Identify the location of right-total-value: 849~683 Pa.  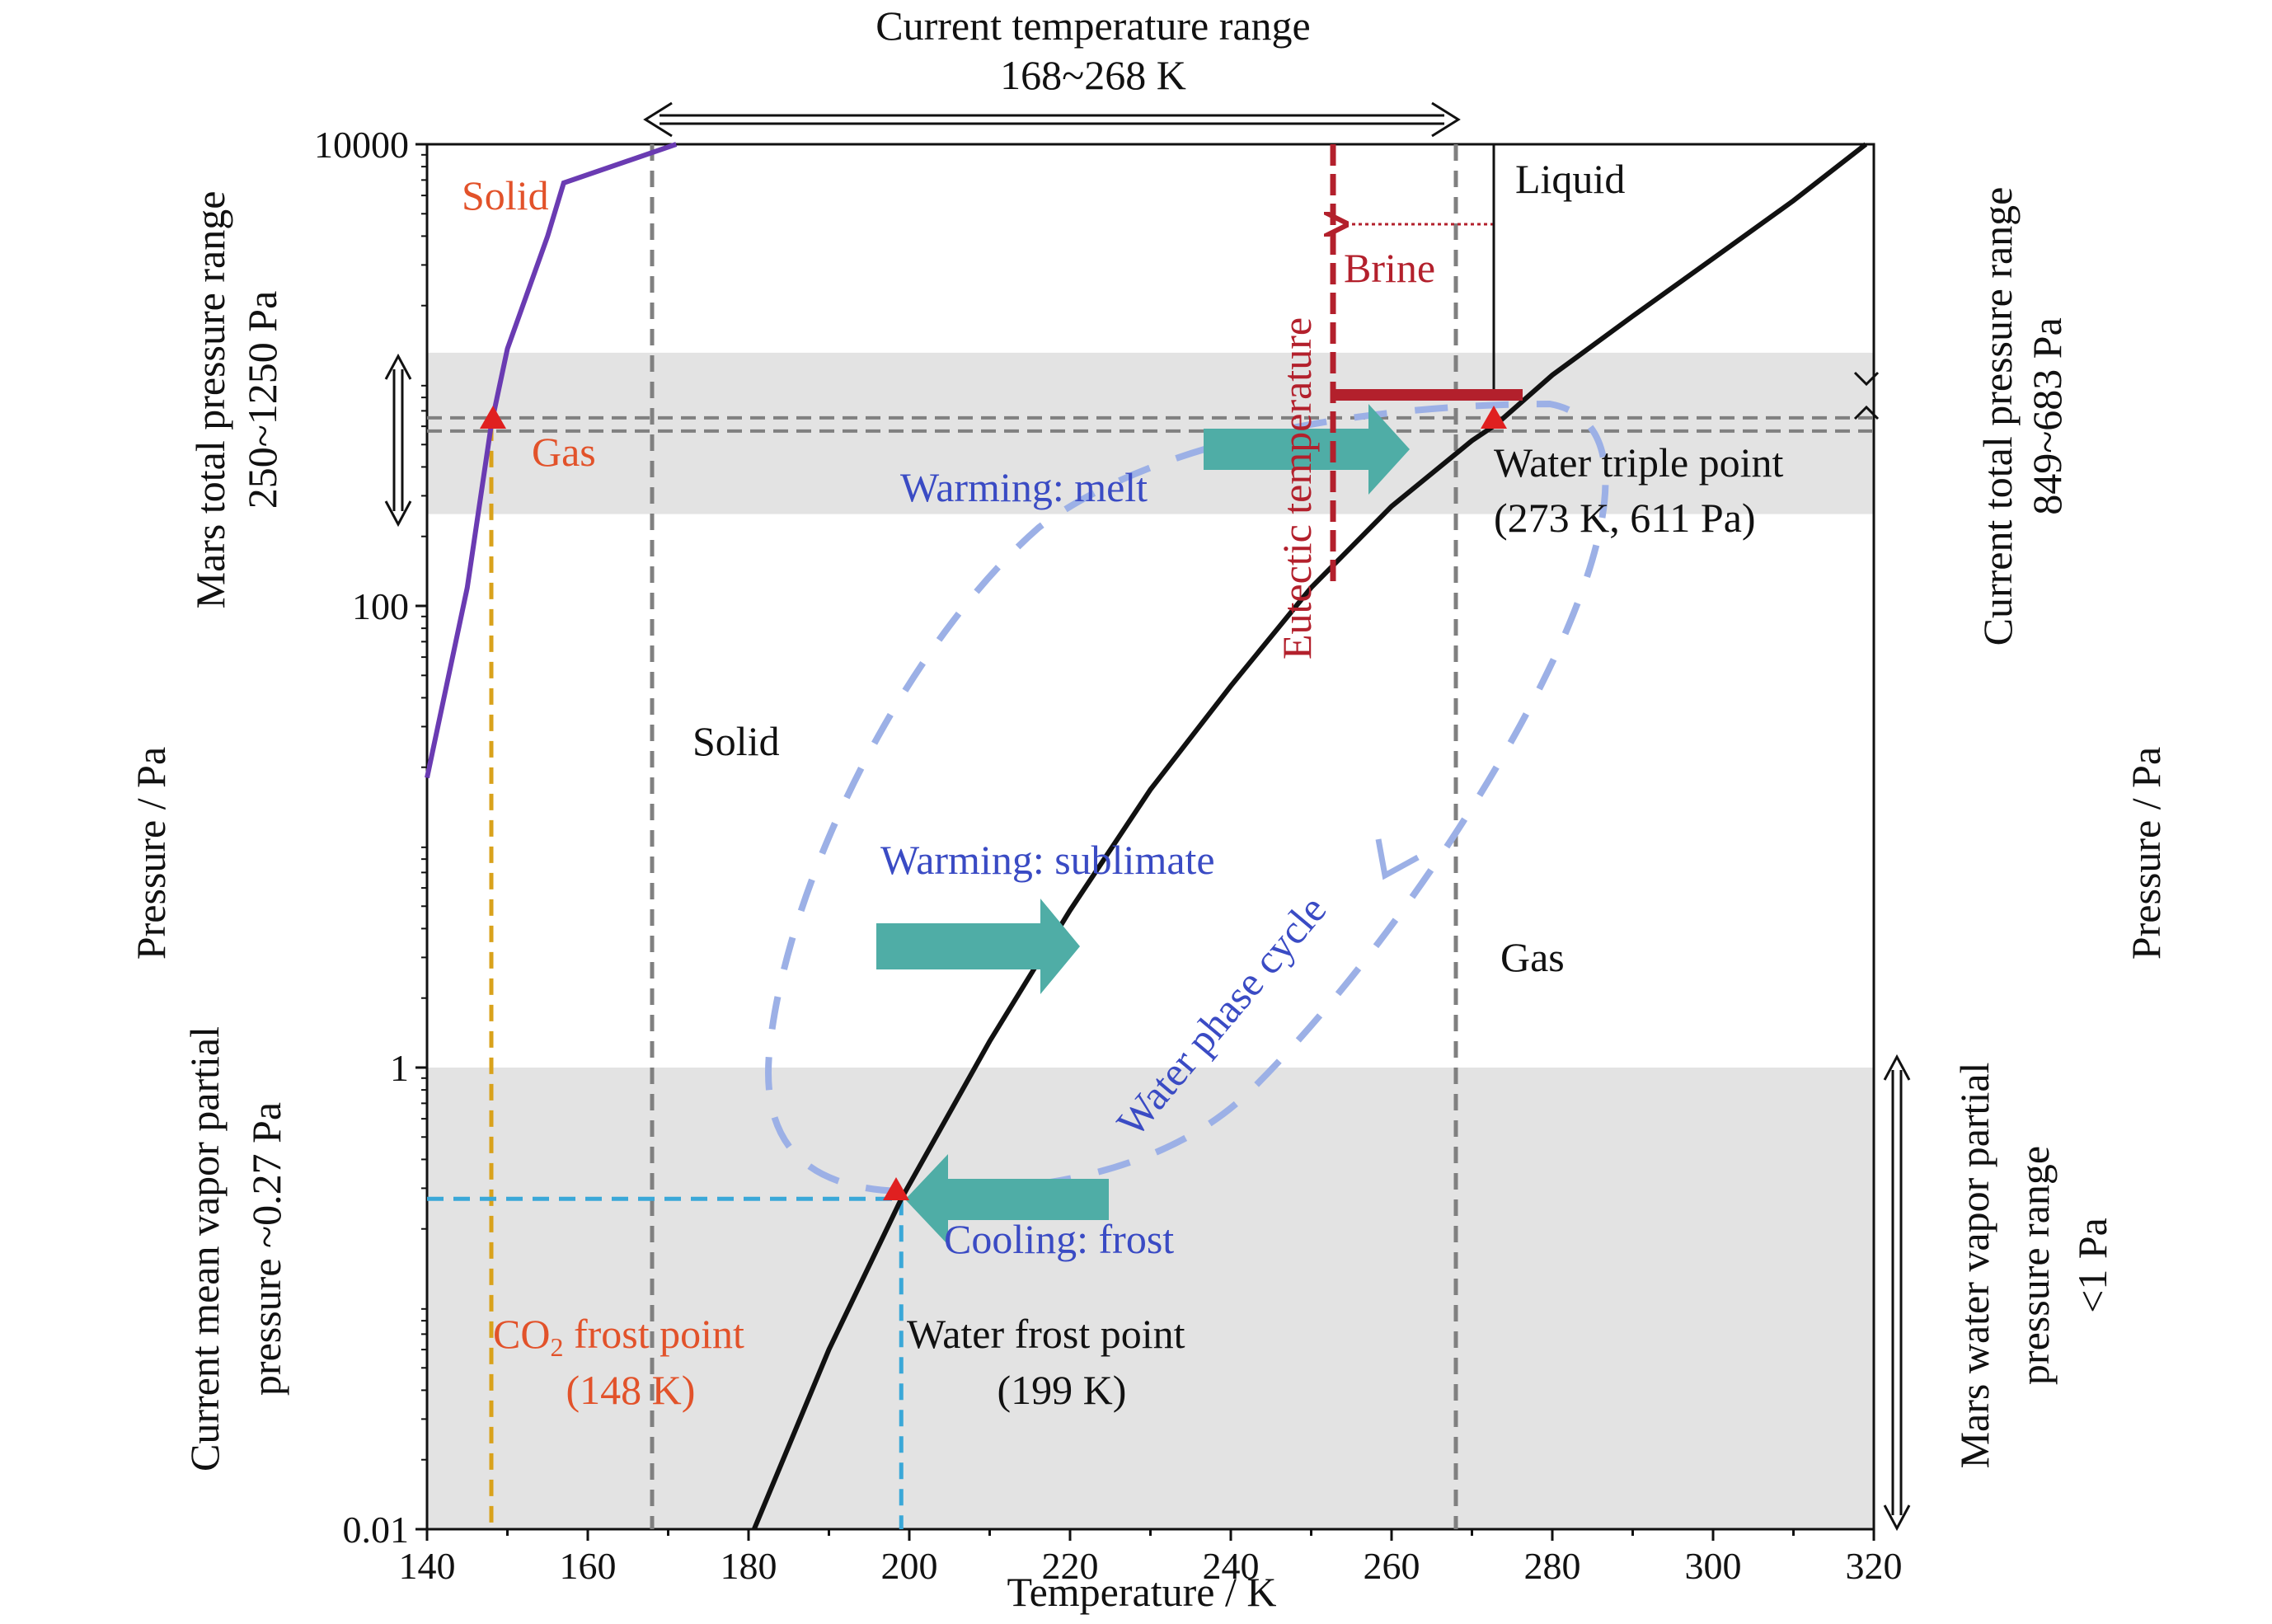
(2047, 416).